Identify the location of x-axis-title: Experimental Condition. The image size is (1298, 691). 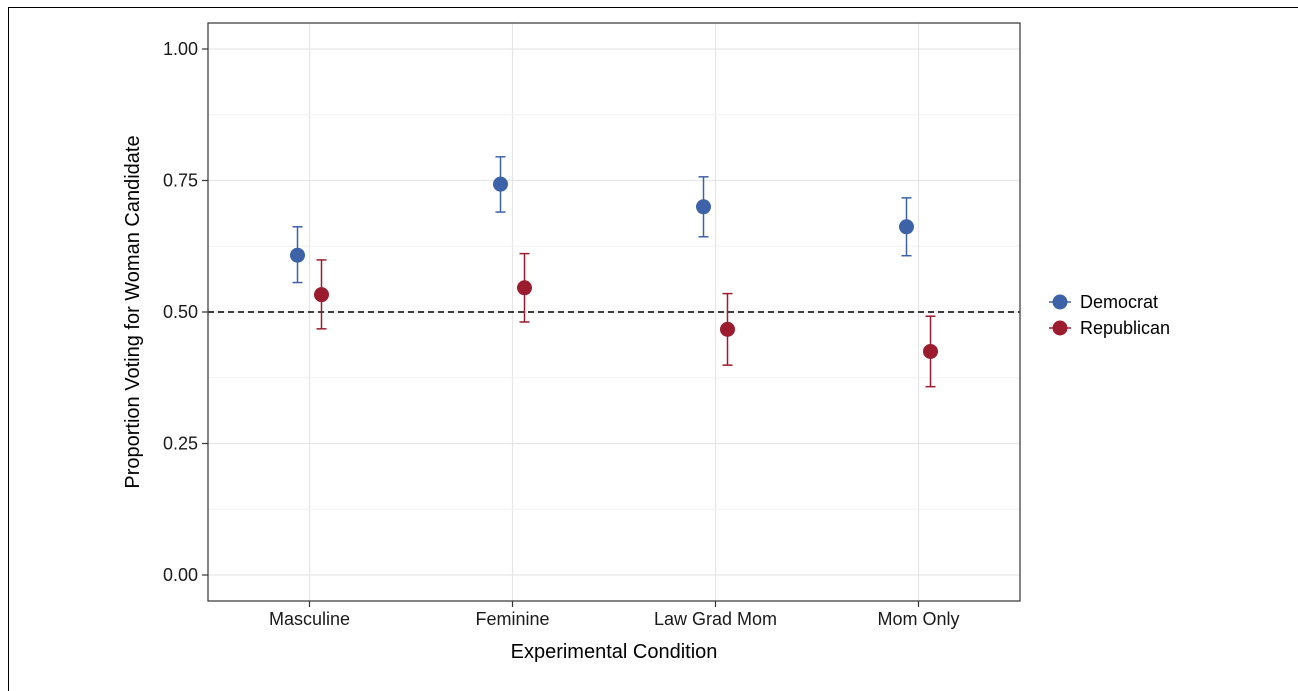
(614, 652).